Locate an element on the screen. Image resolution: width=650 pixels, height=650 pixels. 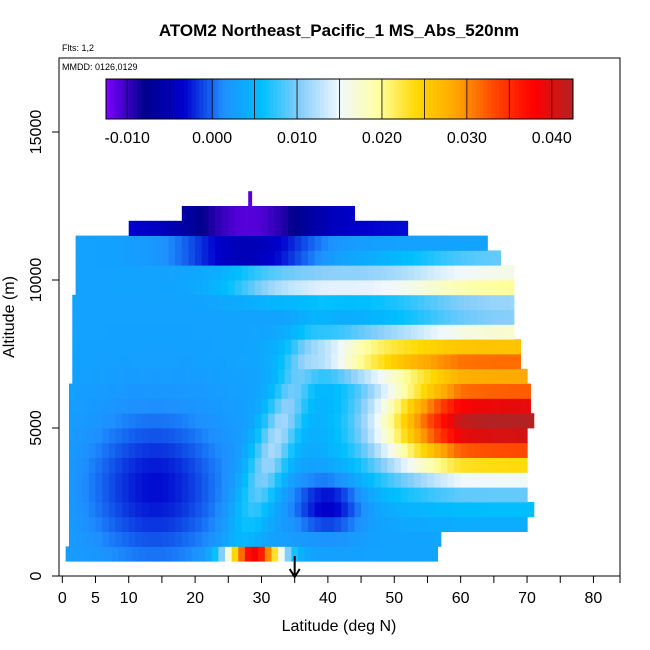
x-tick-label: 80 is located at coordinates (594, 598).